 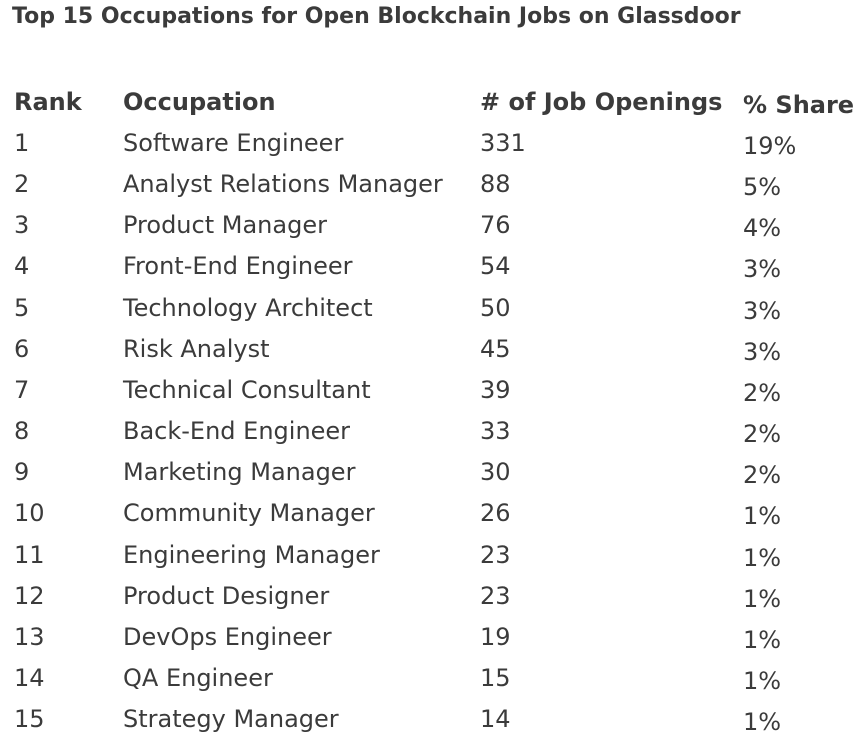 I want to click on table-row: 6 Risk Analyst 45 3%, so click(x=434, y=348).